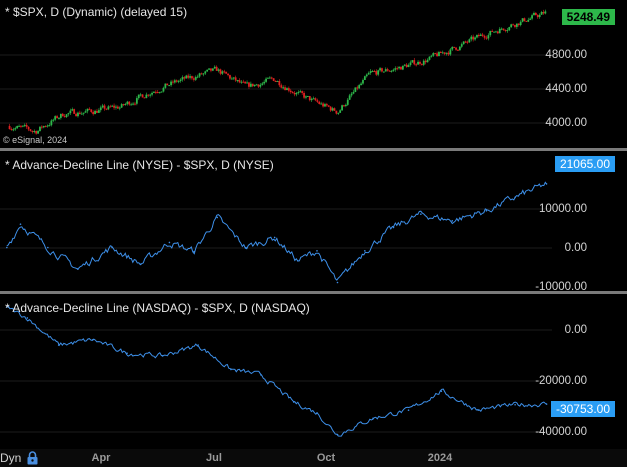 The height and width of the screenshot is (467, 627). Describe the element at coordinates (561, 432) in the screenshot. I see `nasdaq-y-tick: -40000.00` at that location.